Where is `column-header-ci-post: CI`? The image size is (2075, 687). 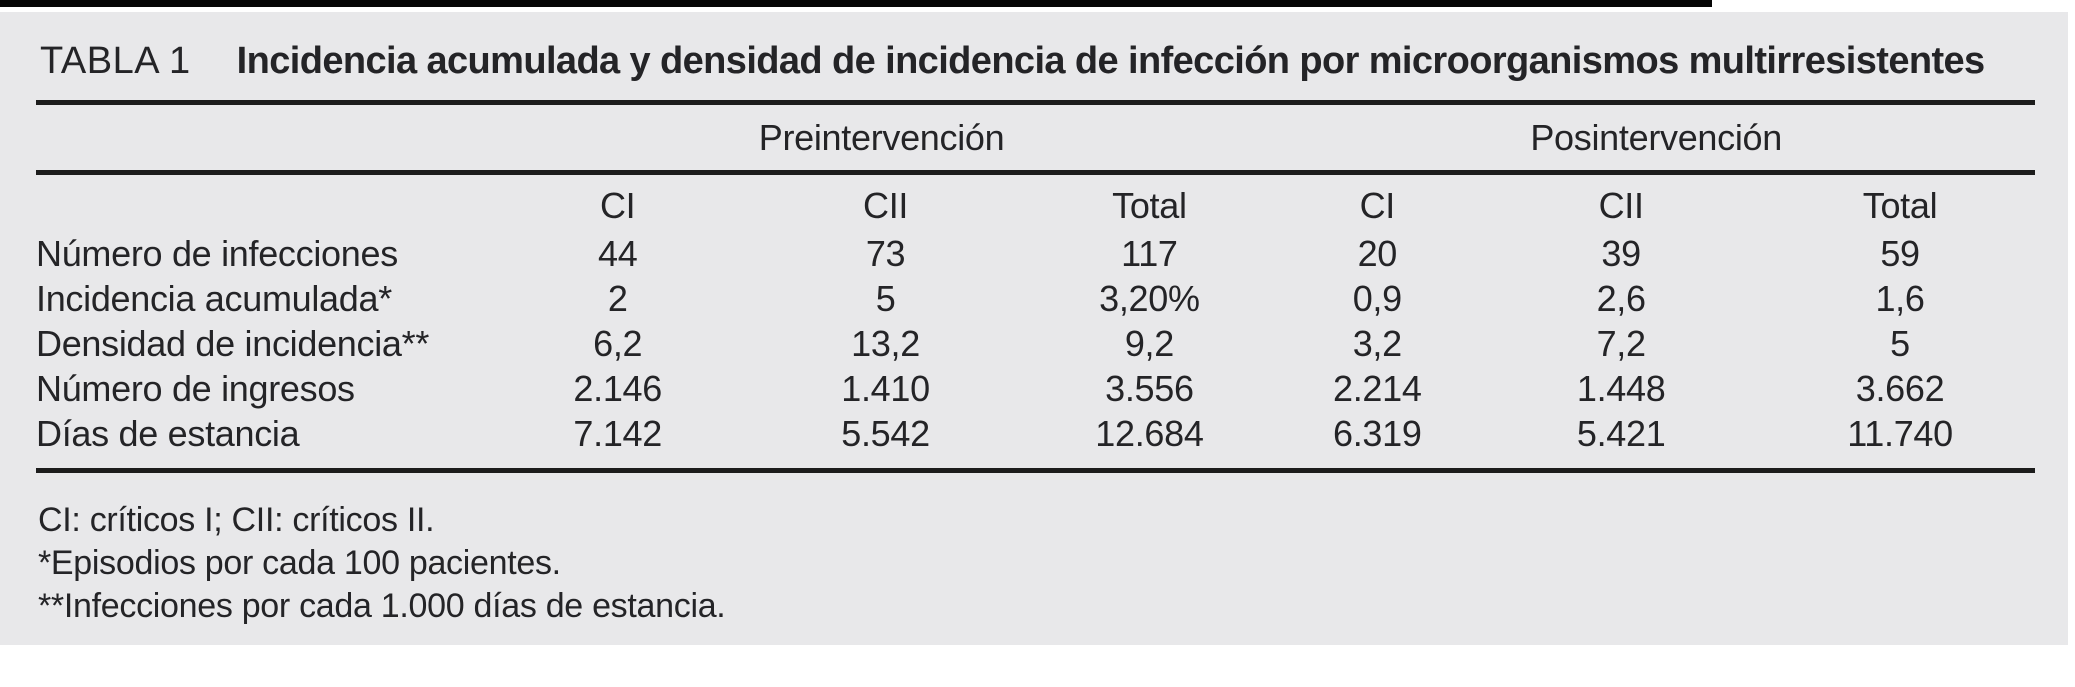
column-header-ci-post: CI is located at coordinates (1377, 205).